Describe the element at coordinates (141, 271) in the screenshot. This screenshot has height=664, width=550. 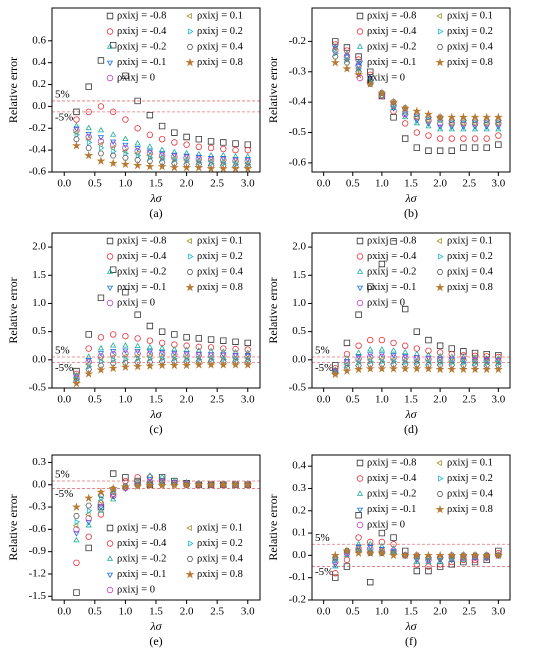
I see `legend-label: ρxixj = -0.2` at that location.